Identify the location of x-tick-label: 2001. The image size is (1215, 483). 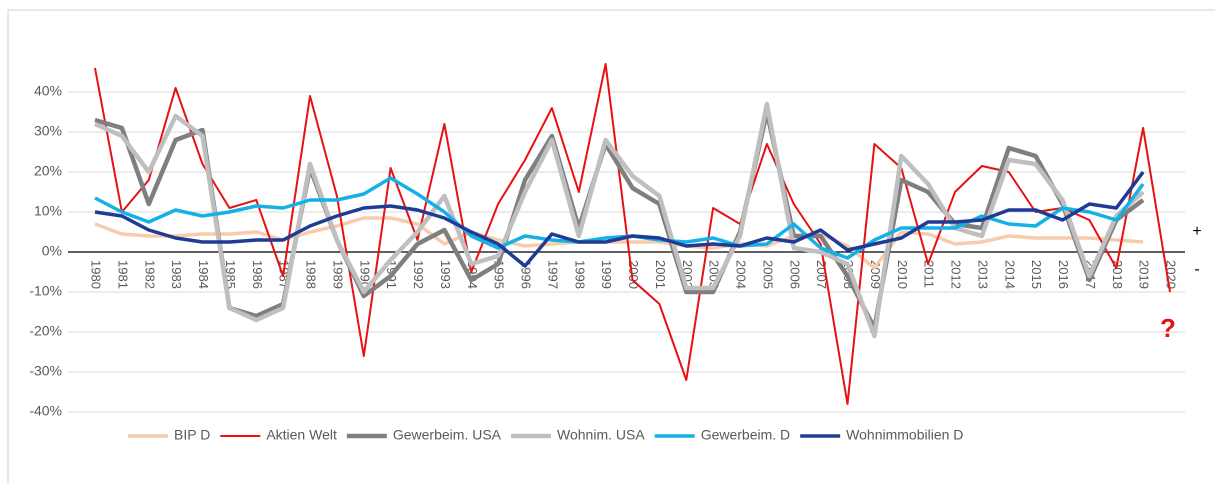
(660, 274).